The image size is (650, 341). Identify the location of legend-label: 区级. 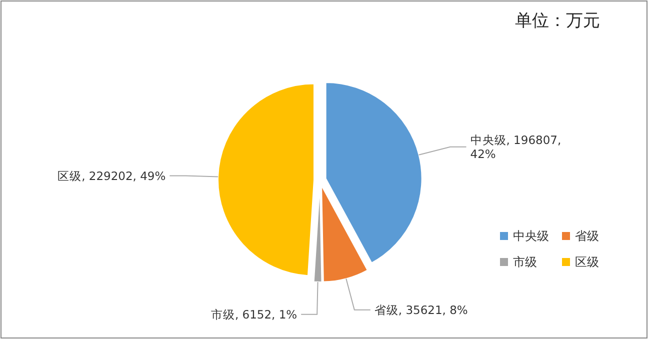
(587, 262).